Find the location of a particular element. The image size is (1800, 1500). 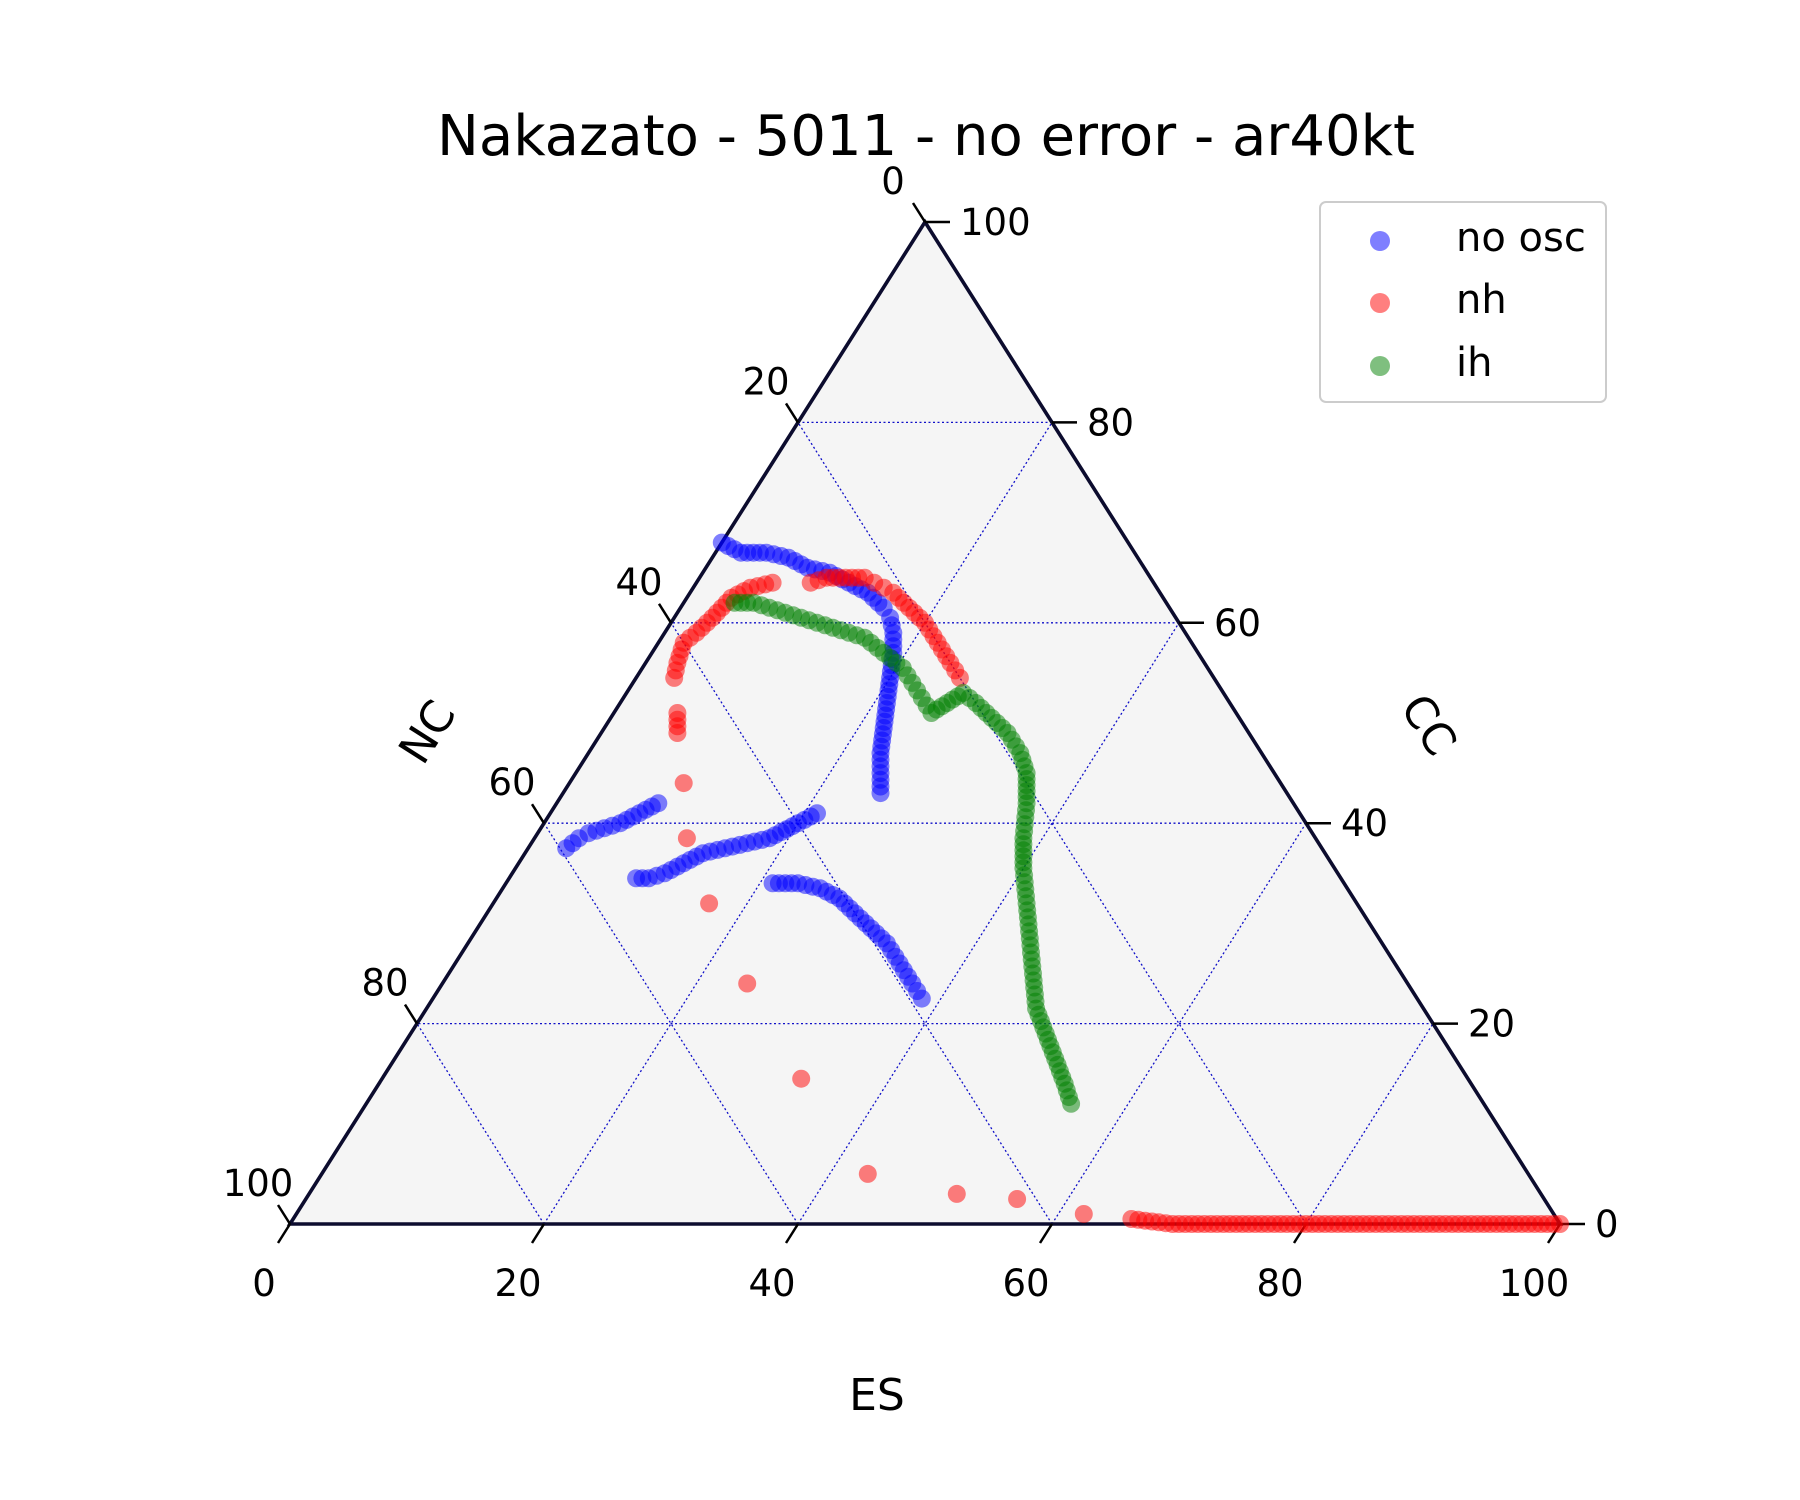

legend: no osc nh ih is located at coordinates (1463, 302).